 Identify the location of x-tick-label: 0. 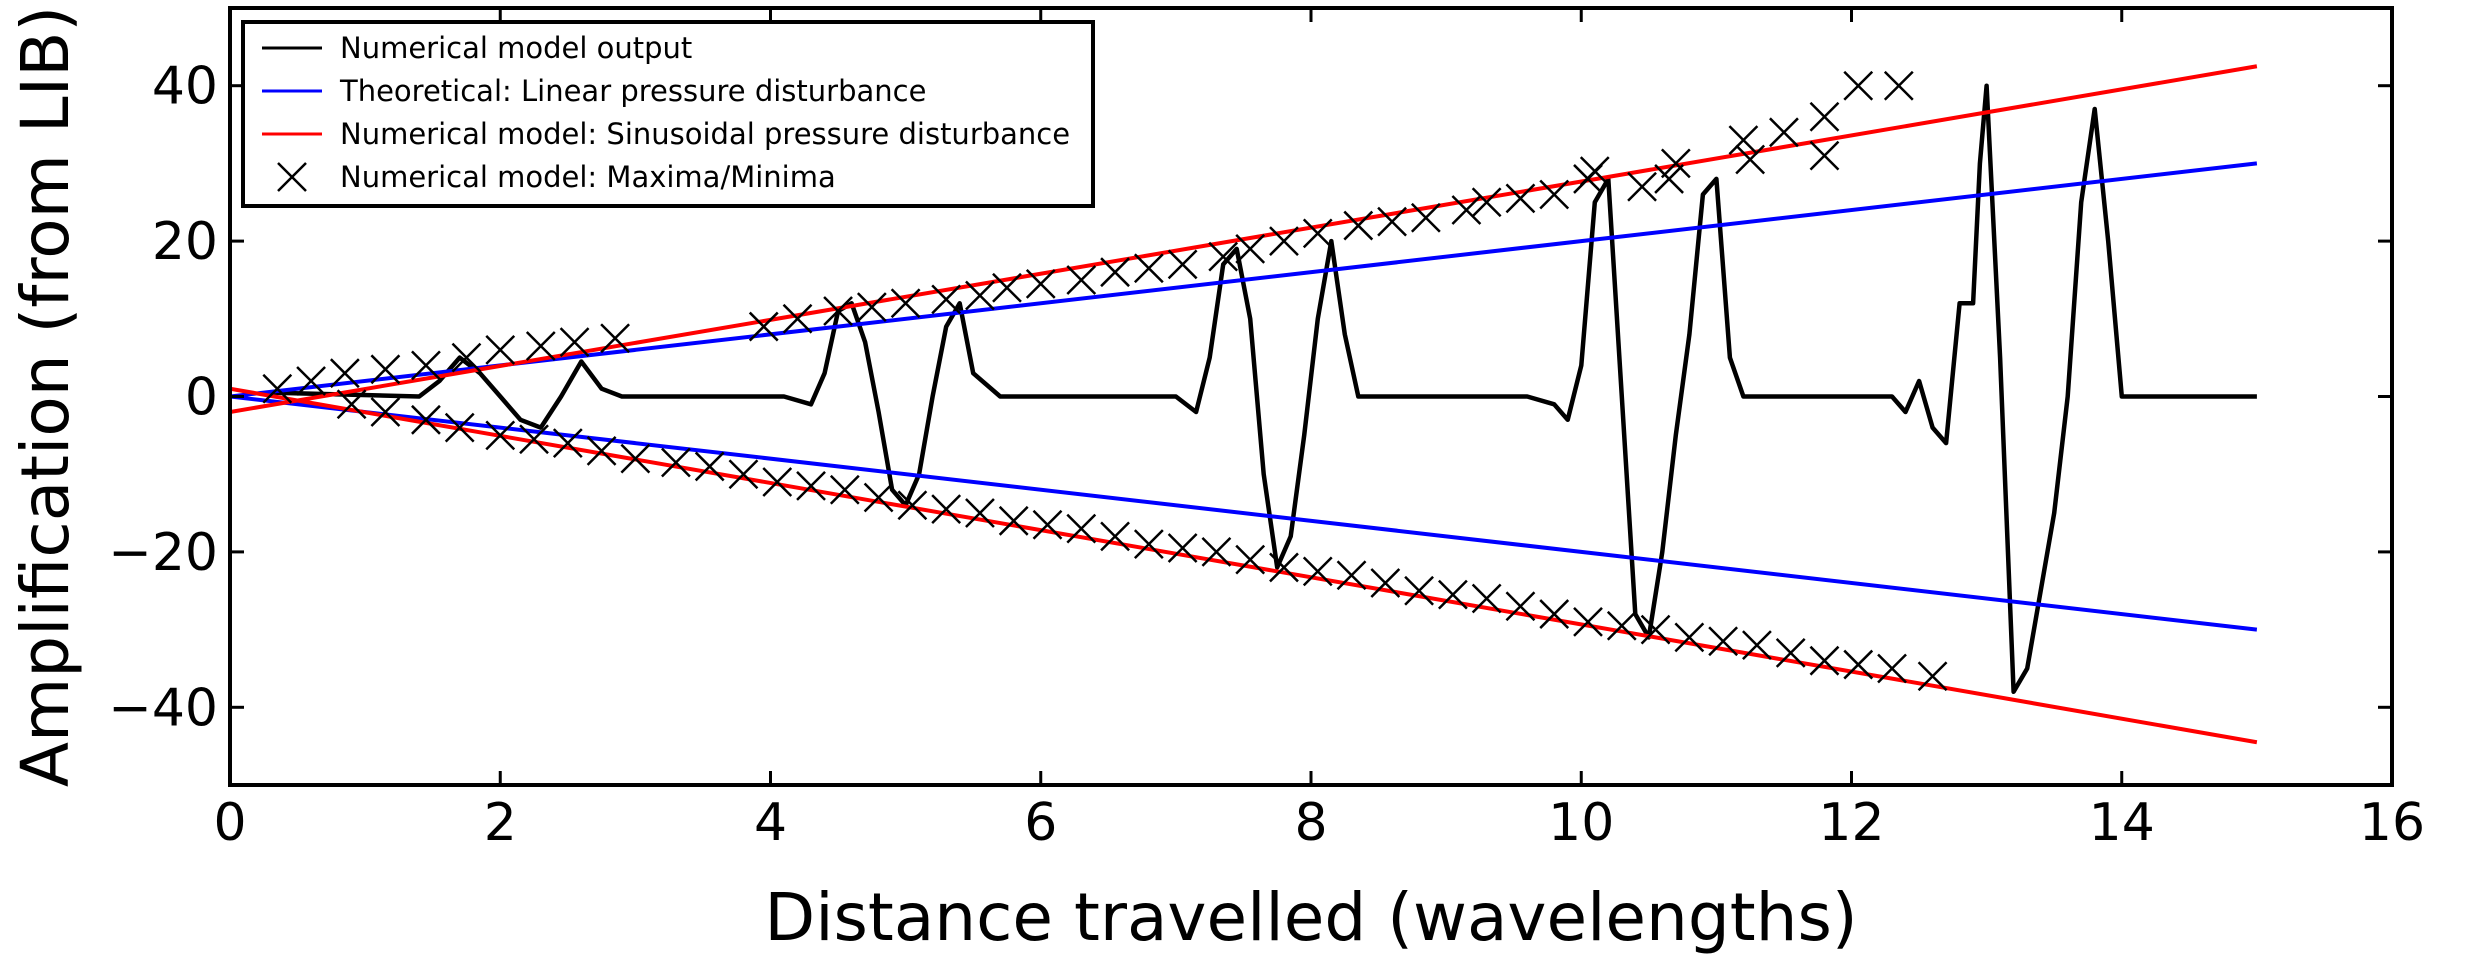
(229, 823).